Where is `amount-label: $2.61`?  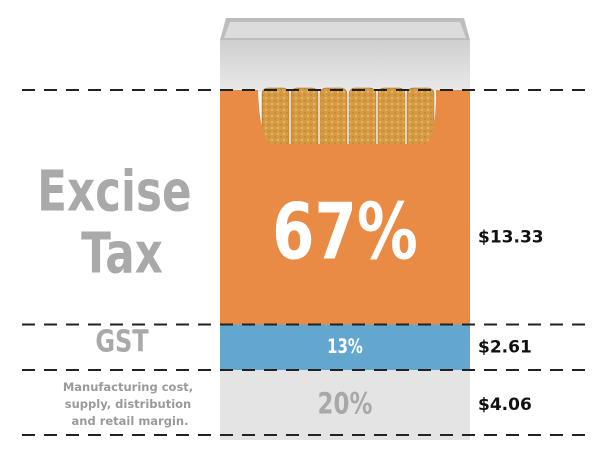
amount-label: $2.61 is located at coordinates (505, 347).